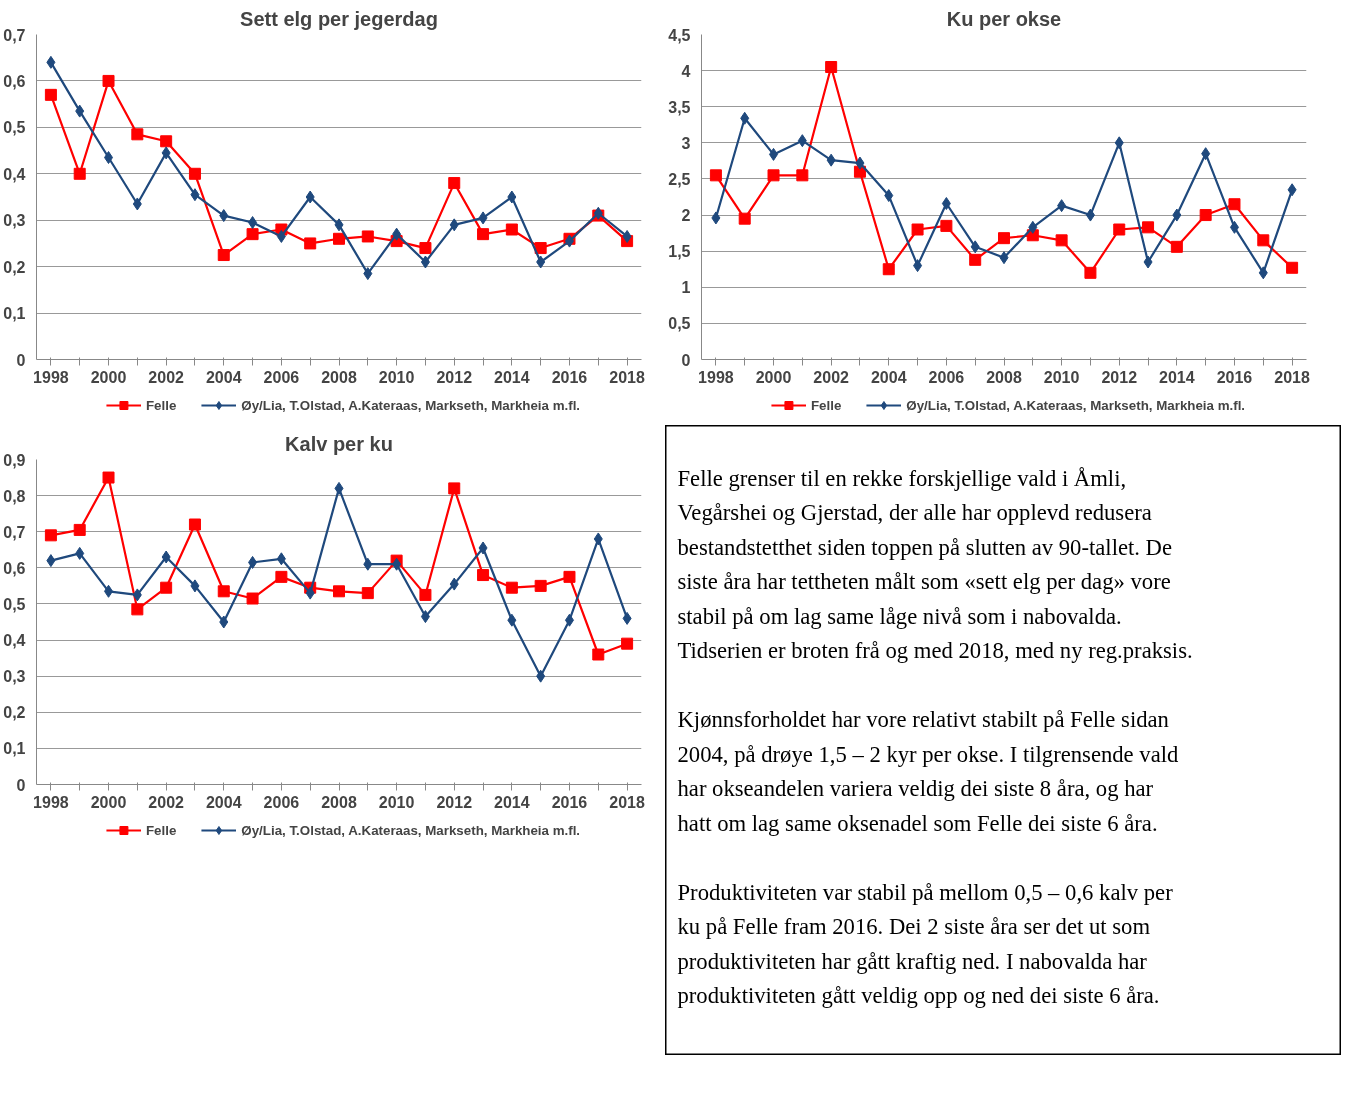 This screenshot has height=1108, width=1365. I want to click on y-tick-label: 3, so click(686, 143).